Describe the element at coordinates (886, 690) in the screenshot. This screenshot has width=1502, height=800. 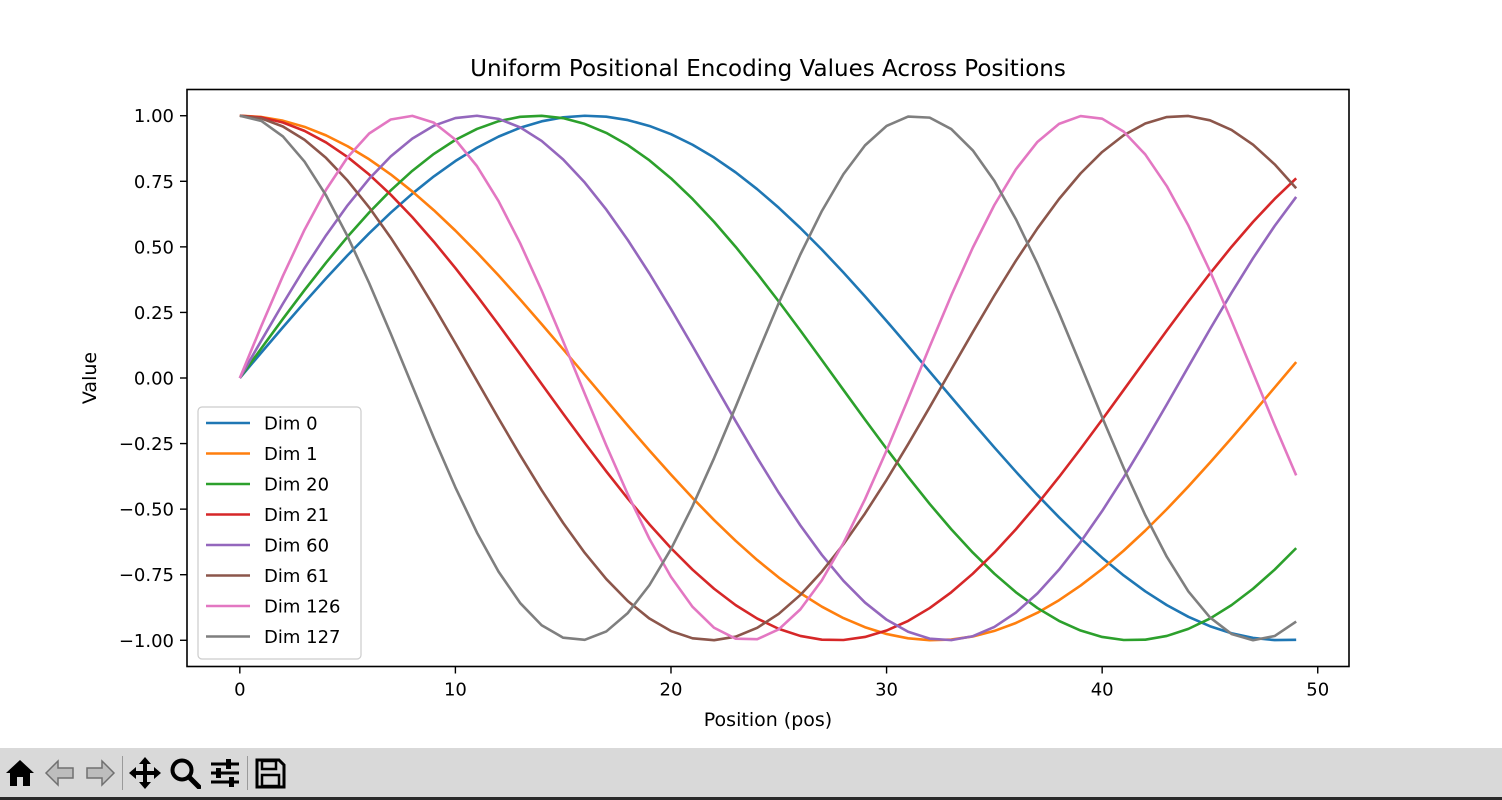
I see `x-tick-label: 30` at that location.